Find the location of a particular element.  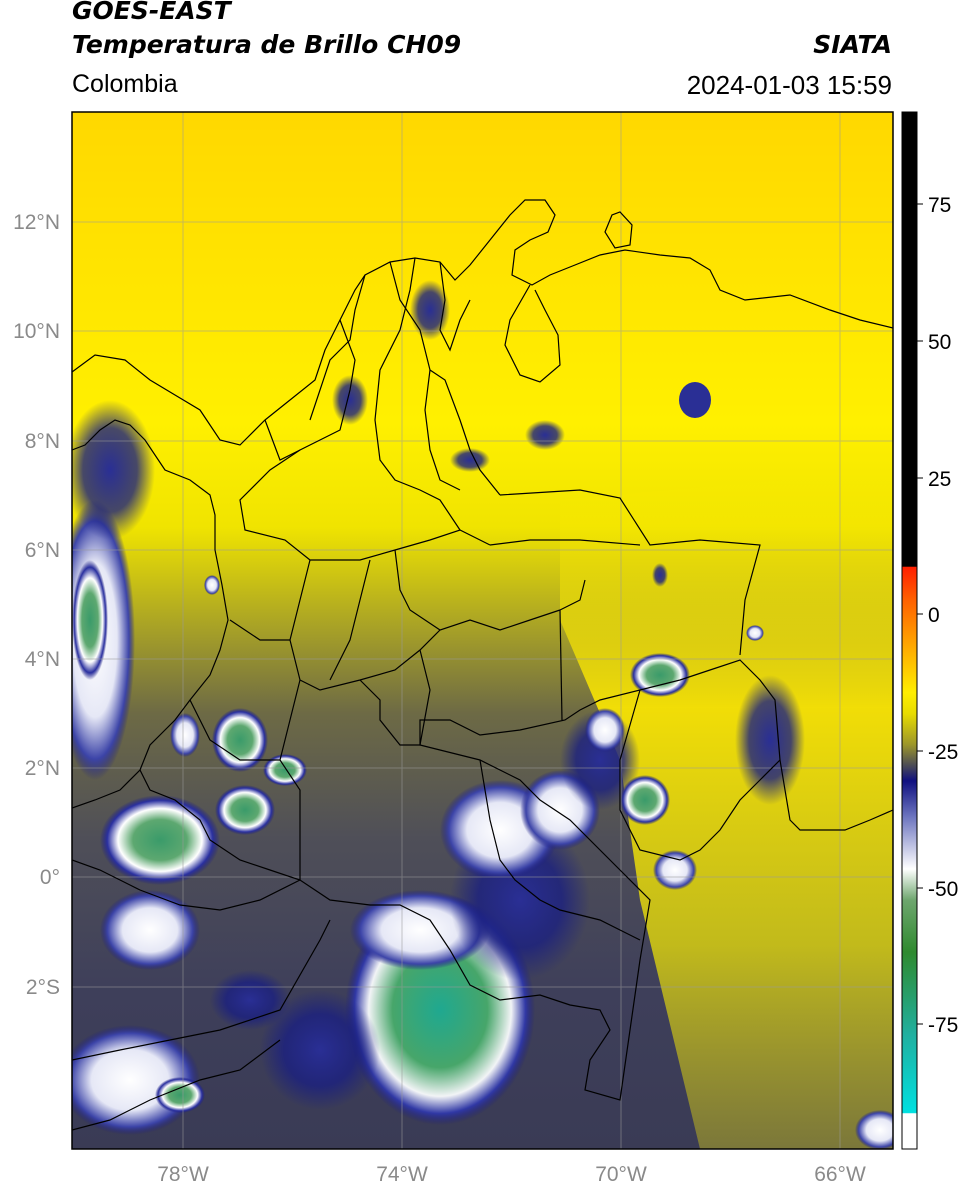

lat-label: 2°N is located at coordinates (42, 768).